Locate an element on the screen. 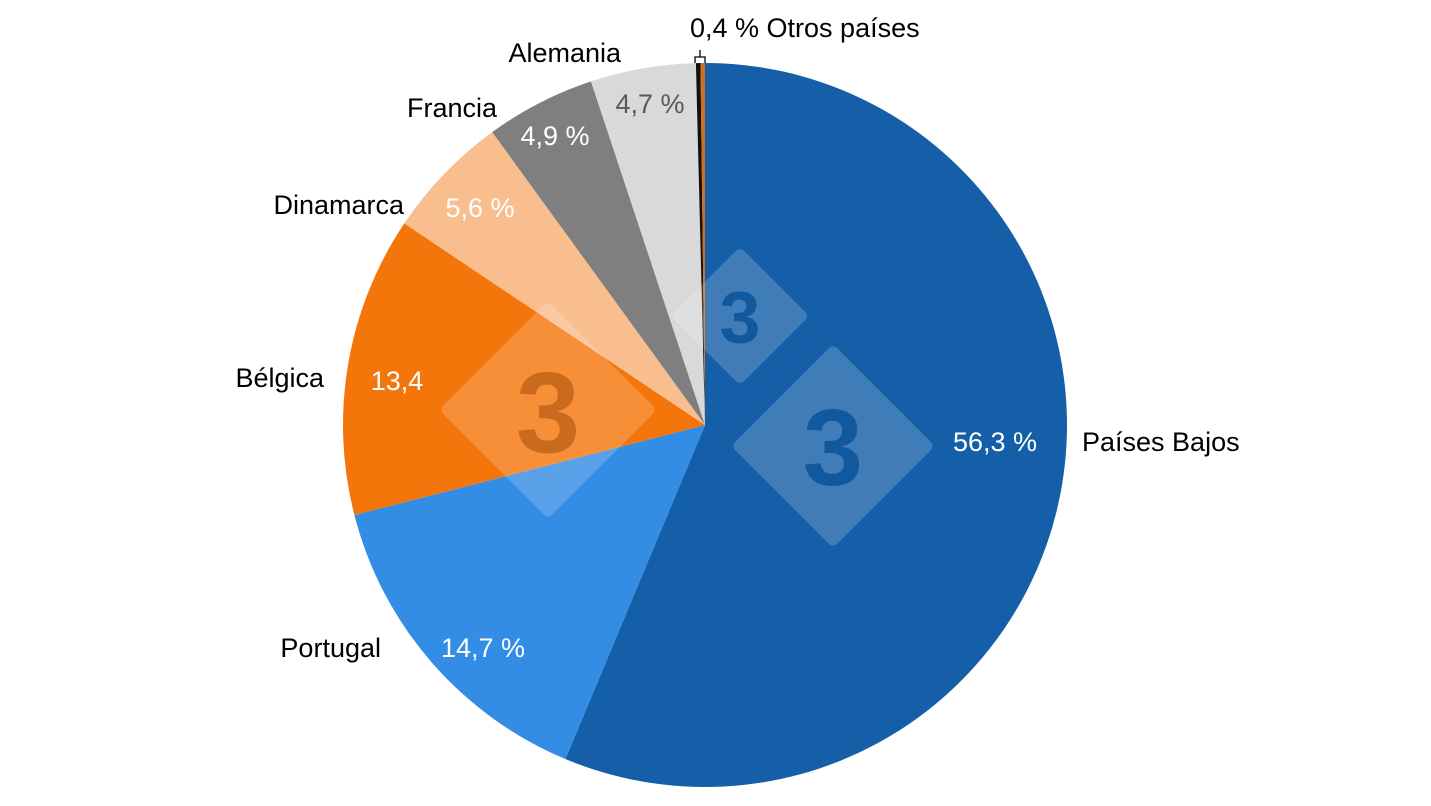  slice-value-label: 4,7 % is located at coordinates (649, 104).